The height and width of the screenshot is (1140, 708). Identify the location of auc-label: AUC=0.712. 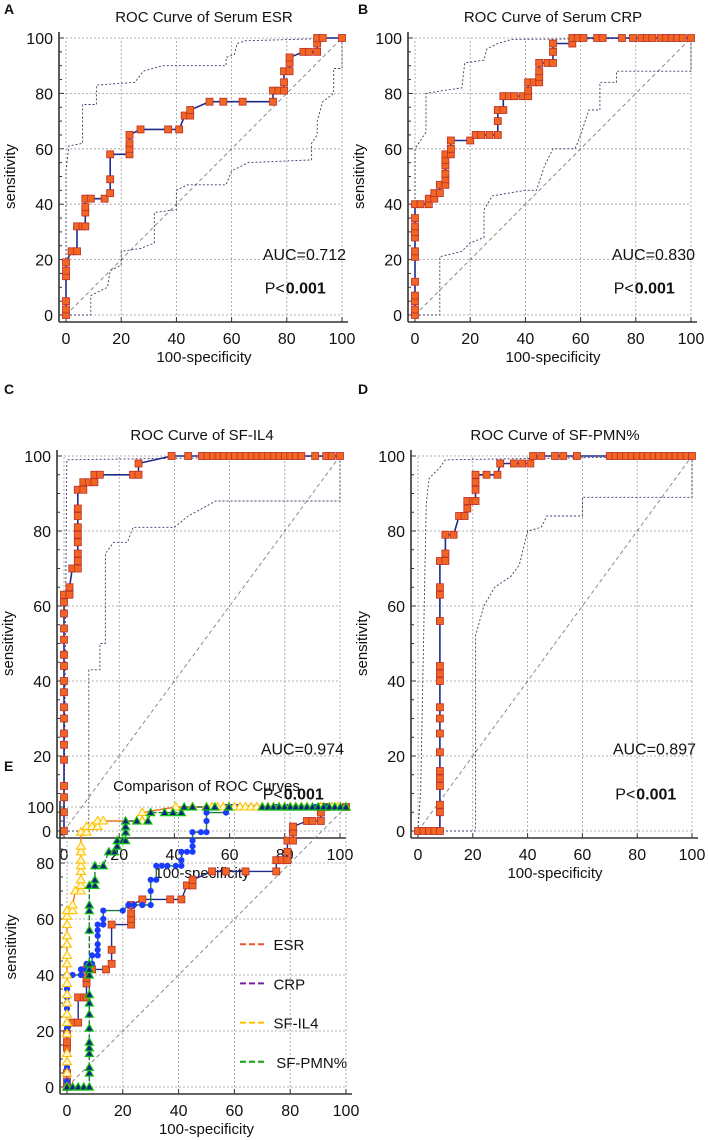
(304, 255).